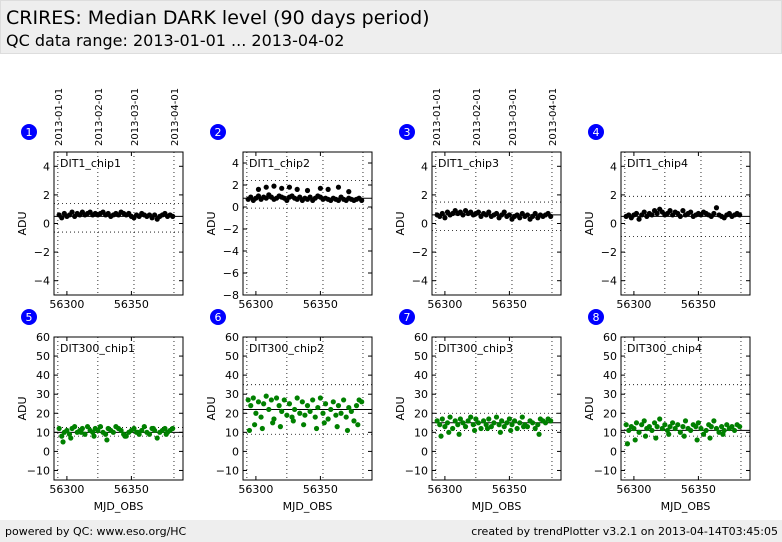 Image resolution: width=782 pixels, height=542 pixels. Describe the element at coordinates (119, 506) in the screenshot. I see `x-axis-label: MJD_OBS` at that location.